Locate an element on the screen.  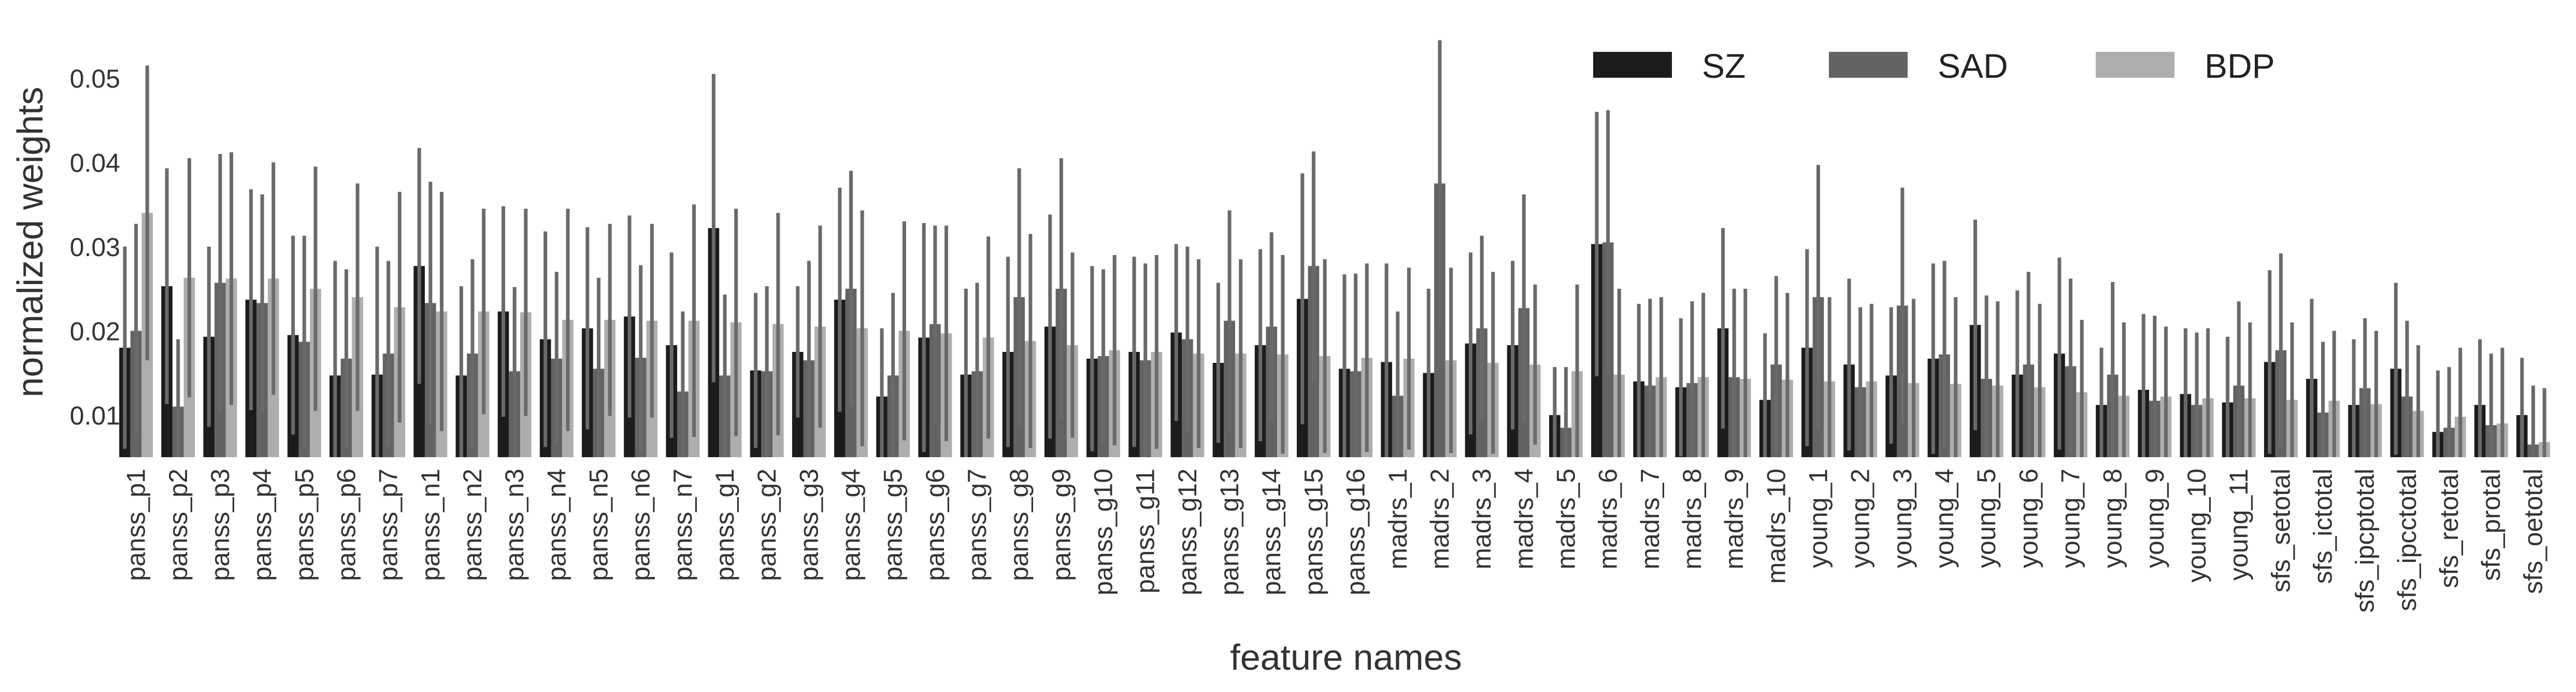
x-tick-label: panss_g16 is located at coordinates (1356, 532).